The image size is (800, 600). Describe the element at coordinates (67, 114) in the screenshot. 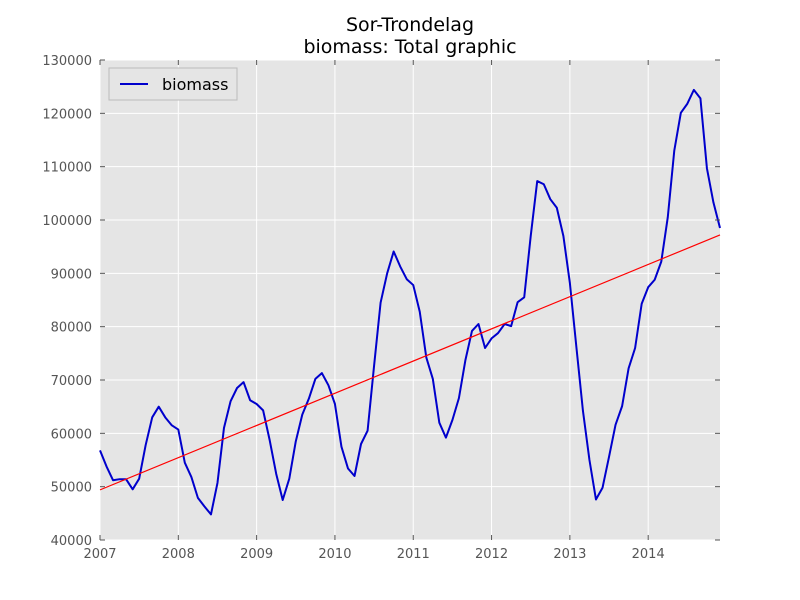

I see `y-tick-label: 120000` at that location.